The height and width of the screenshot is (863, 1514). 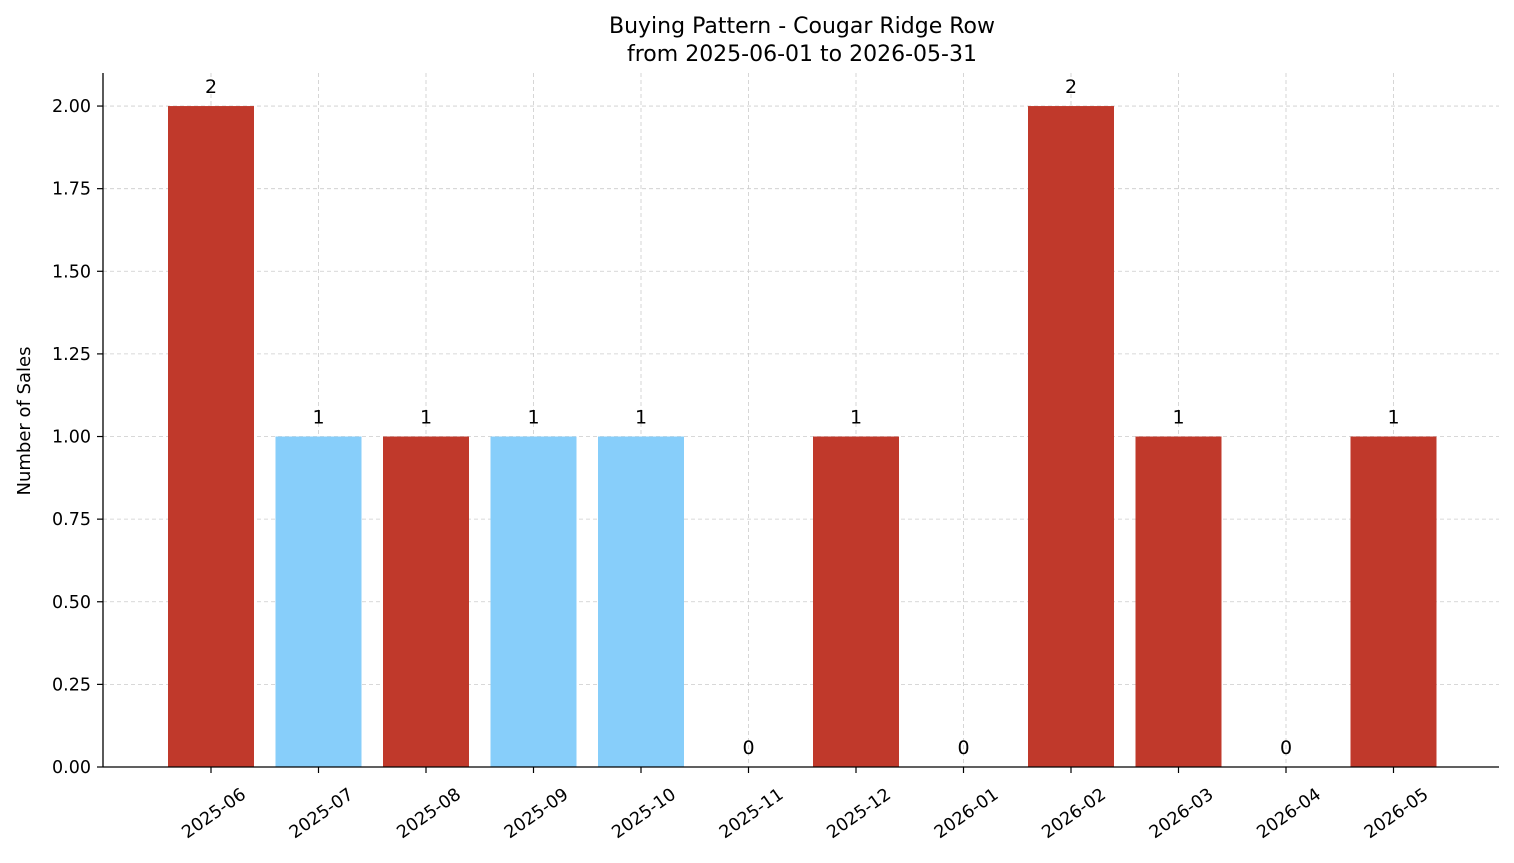 What do you see at coordinates (71, 438) in the screenshot?
I see `y-tick-label: 1.00` at bounding box center [71, 438].